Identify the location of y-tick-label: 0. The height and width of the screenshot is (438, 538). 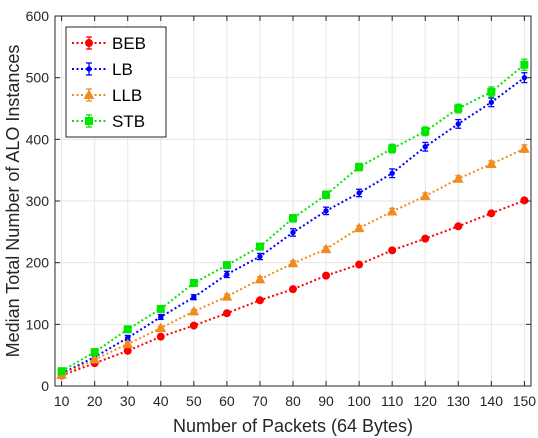
(45, 386).